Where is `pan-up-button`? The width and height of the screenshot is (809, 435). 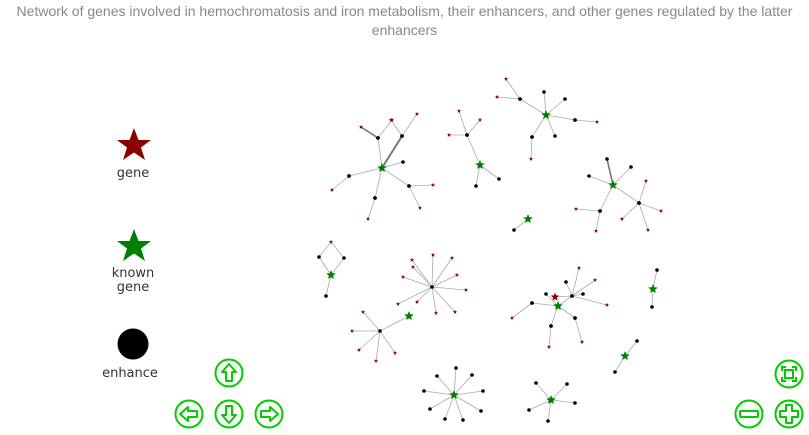
pan-up-button is located at coordinates (229, 373).